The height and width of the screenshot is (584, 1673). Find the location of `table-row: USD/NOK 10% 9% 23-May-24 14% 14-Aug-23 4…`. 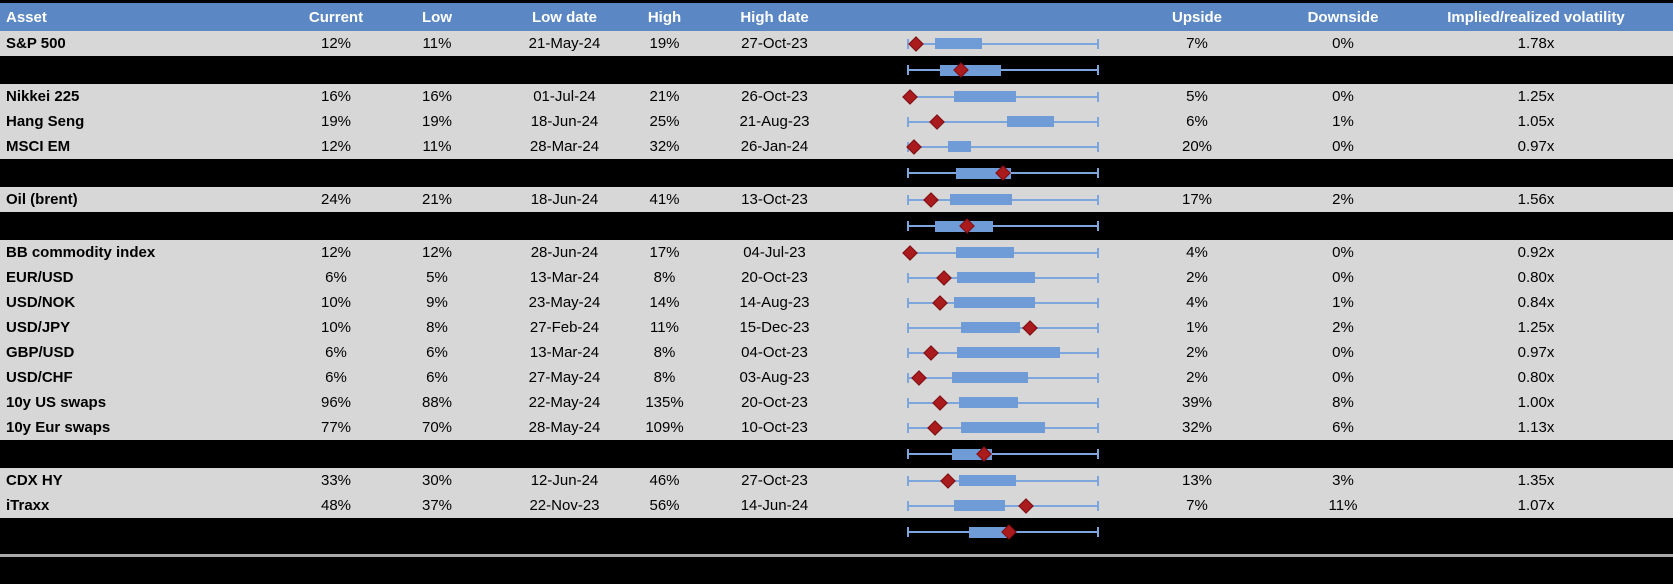

table-row: USD/NOK 10% 9% 23-May-24 14% 14-Aug-23 4… is located at coordinates (836, 302).